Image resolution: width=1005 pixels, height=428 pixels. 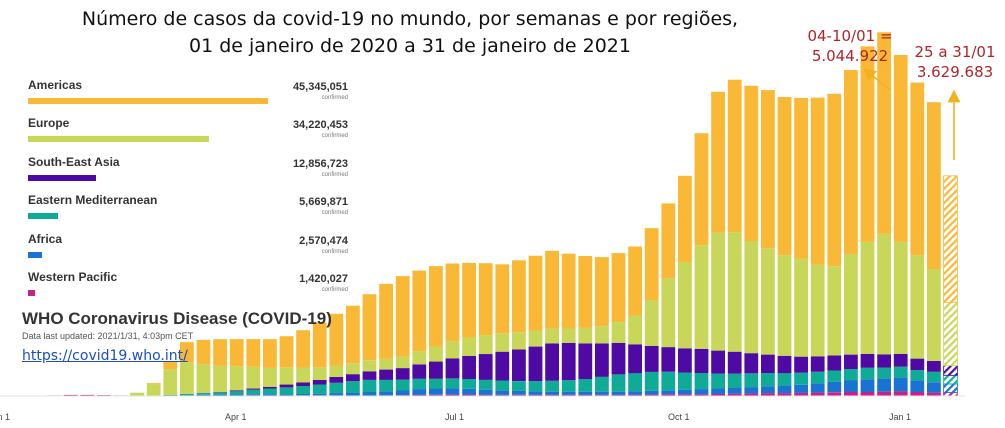 What do you see at coordinates (188, 174) in the screenshot?
I see `legend-row: South-East Asia 12,856,723 confirmed` at bounding box center [188, 174].